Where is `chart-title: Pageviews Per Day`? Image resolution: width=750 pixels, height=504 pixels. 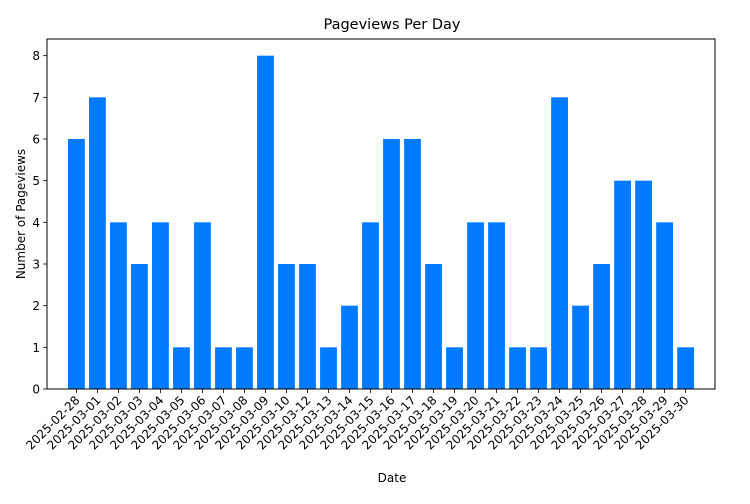
chart-title: Pageviews Per Day is located at coordinates (391, 25).